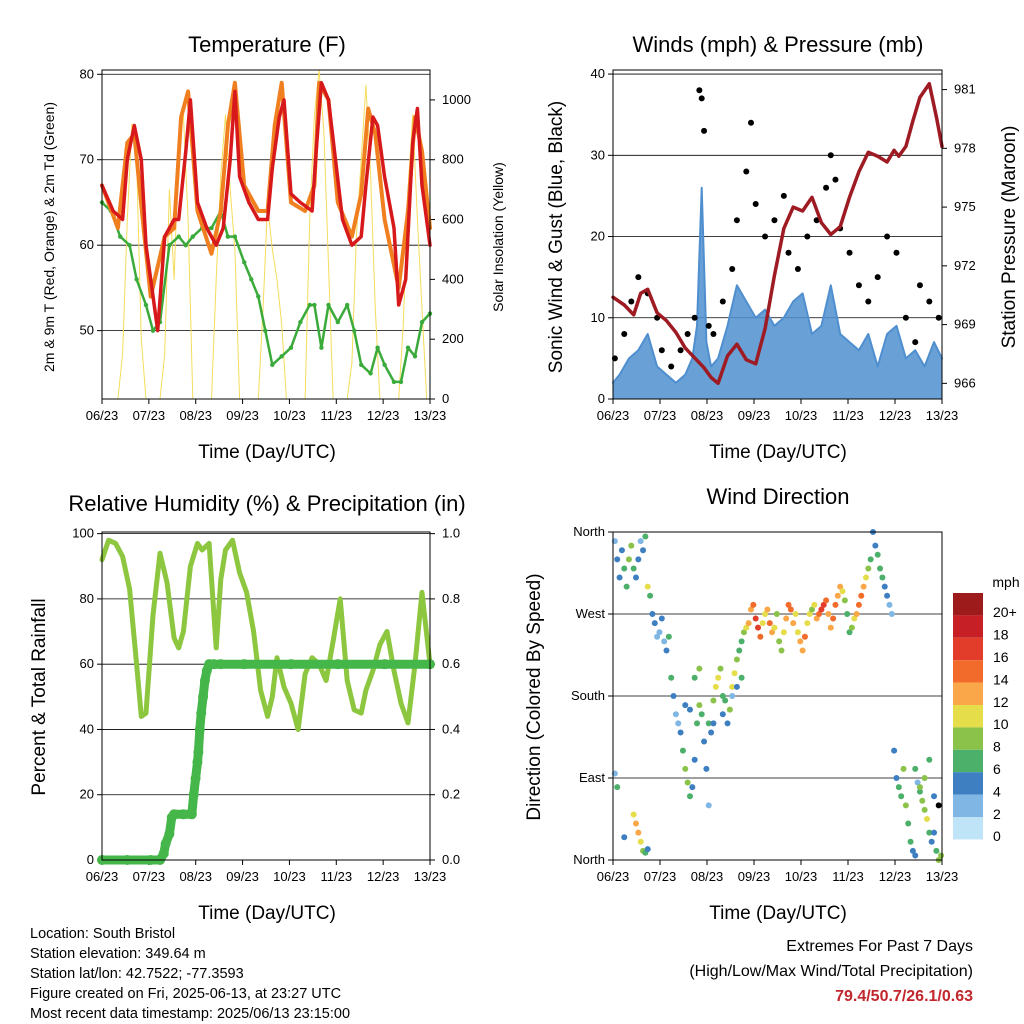 The width and height of the screenshot is (1024, 1024). Describe the element at coordinates (453, 159) in the screenshot. I see `temperature-ytick-right-label: 800` at that location.